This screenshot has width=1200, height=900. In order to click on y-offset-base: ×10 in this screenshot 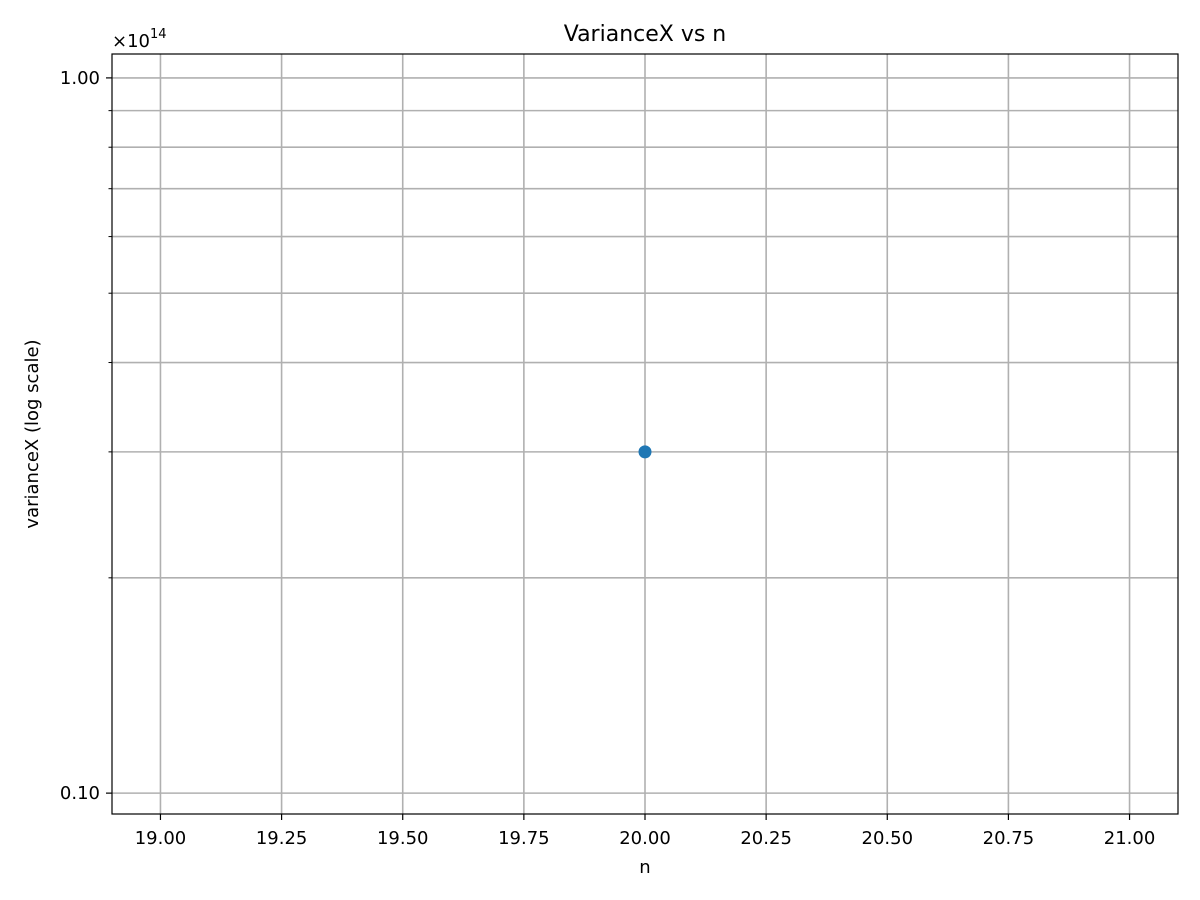, I will do `click(131, 41)`.